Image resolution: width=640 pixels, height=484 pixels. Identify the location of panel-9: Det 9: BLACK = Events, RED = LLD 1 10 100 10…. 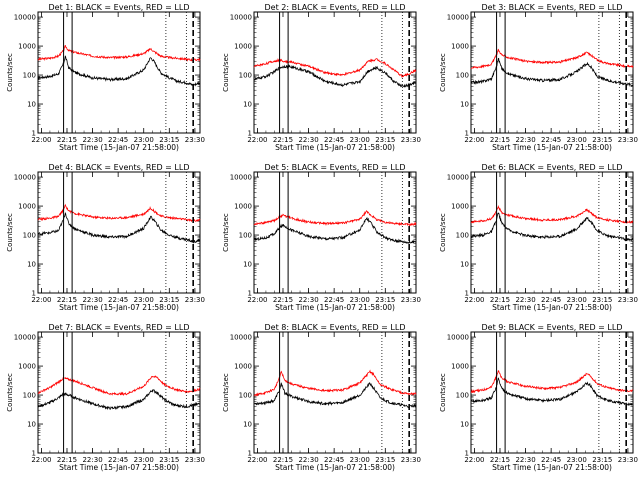
(538, 397).